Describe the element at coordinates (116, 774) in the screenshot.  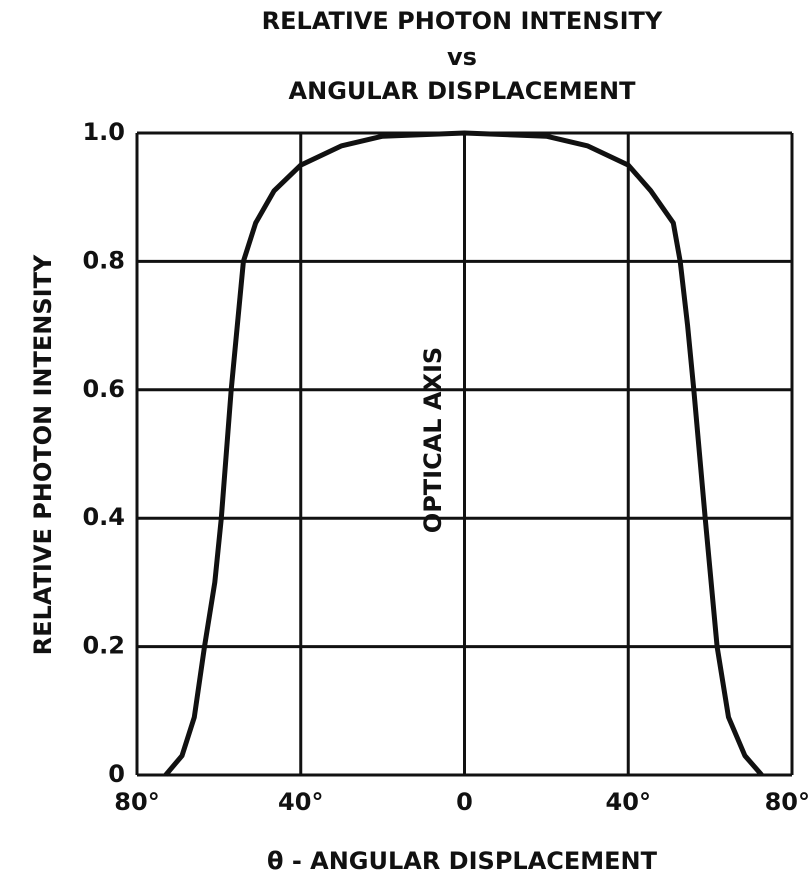
I see `y-tick-label: 0` at that location.